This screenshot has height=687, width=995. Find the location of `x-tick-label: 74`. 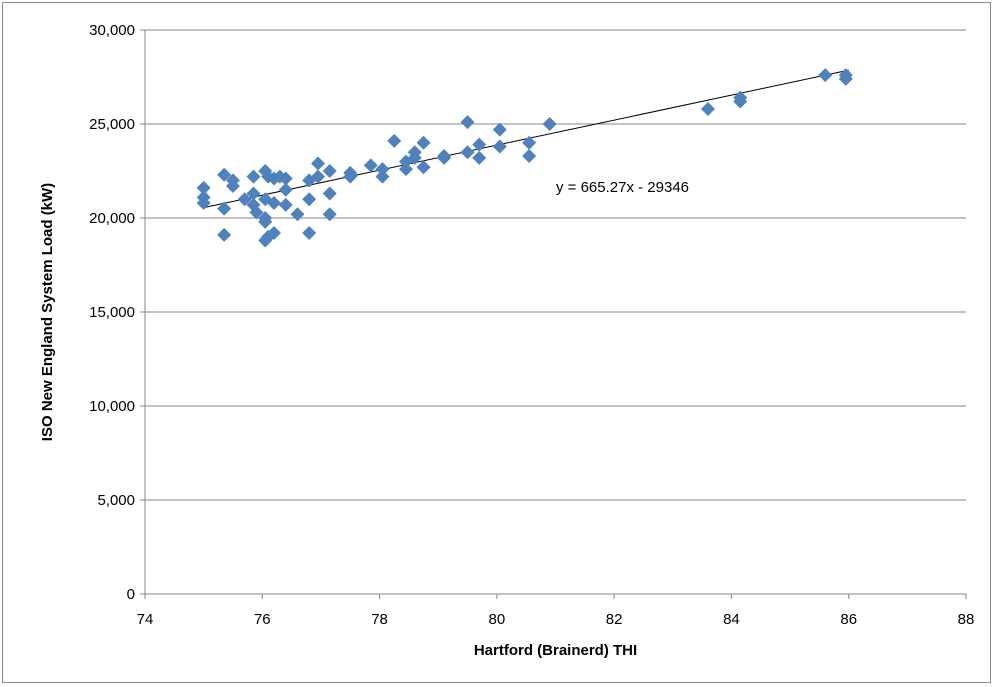

x-tick-label: 74 is located at coordinates (145, 619).